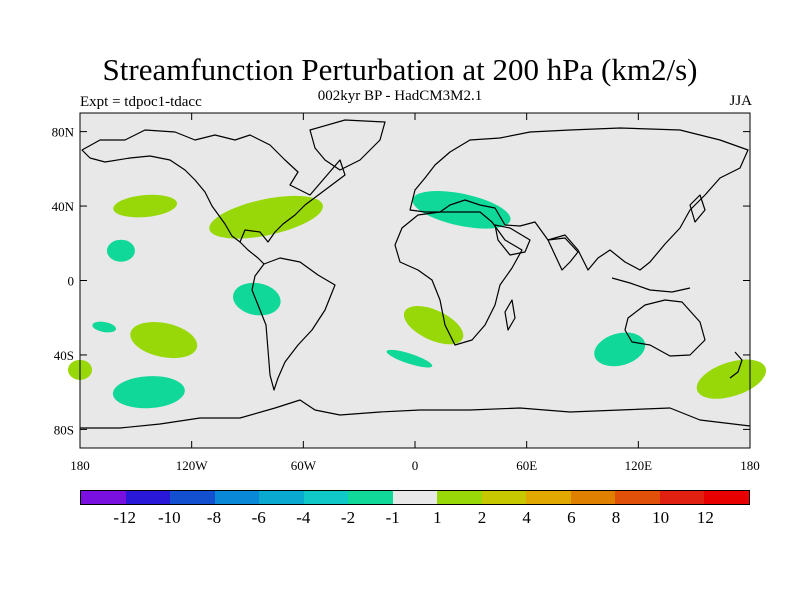 This screenshot has height=600, width=800. I want to click on coast-africa, so click(458, 278).